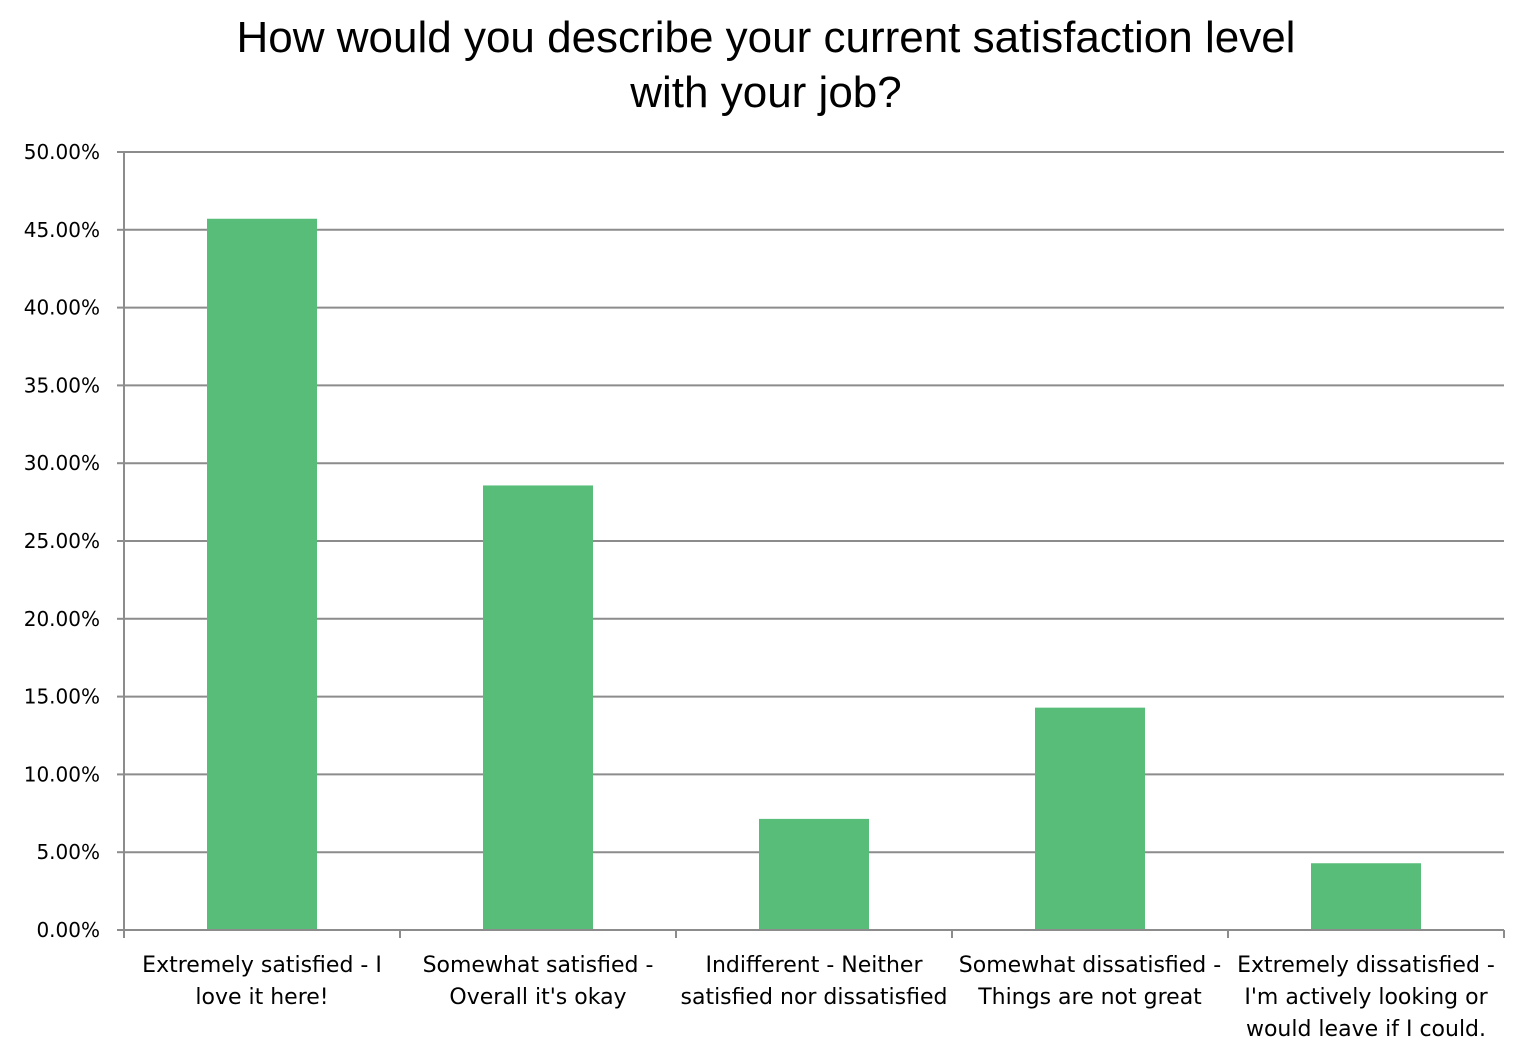  What do you see at coordinates (62, 230) in the screenshot?
I see `y-tick-label: 45.00%` at bounding box center [62, 230].